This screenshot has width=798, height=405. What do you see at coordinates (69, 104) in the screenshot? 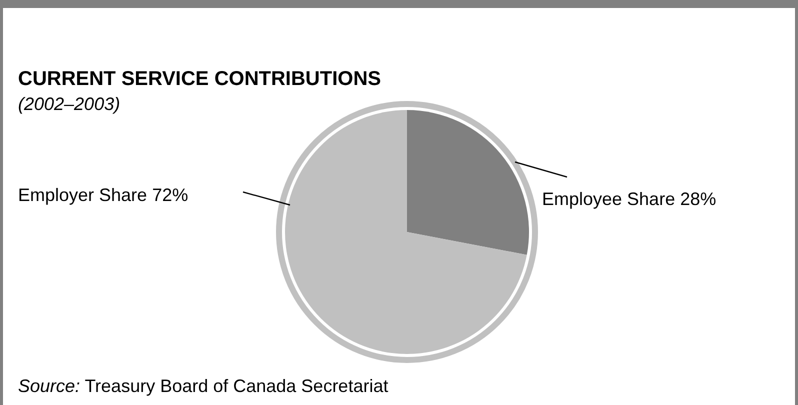
I see `chart-subtitle: (2002–2003)` at bounding box center [69, 104].